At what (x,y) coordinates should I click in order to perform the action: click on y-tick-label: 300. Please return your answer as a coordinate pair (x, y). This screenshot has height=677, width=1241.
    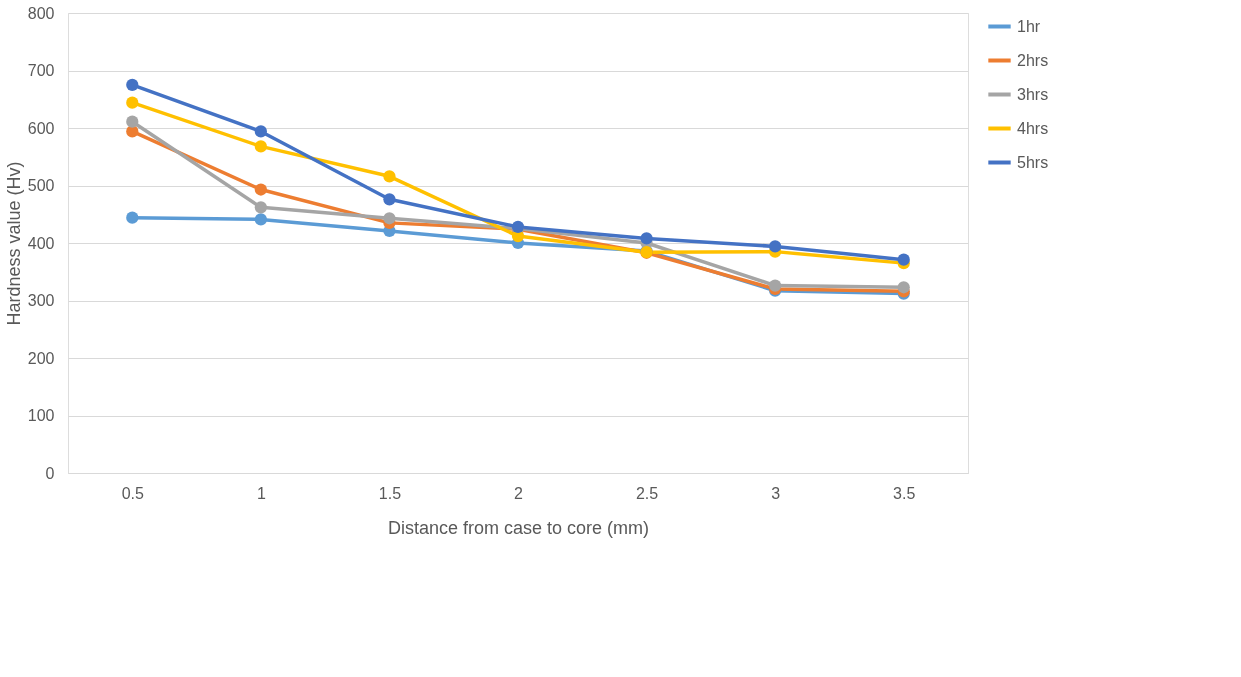
    Looking at the image, I should click on (41, 300).